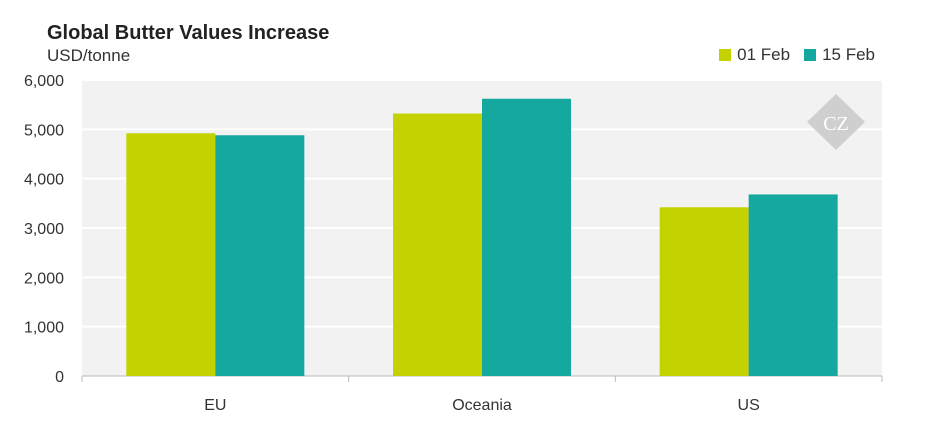  Describe the element at coordinates (188, 33) in the screenshot. I see `chart-title: Global Butter Values Increase` at that location.